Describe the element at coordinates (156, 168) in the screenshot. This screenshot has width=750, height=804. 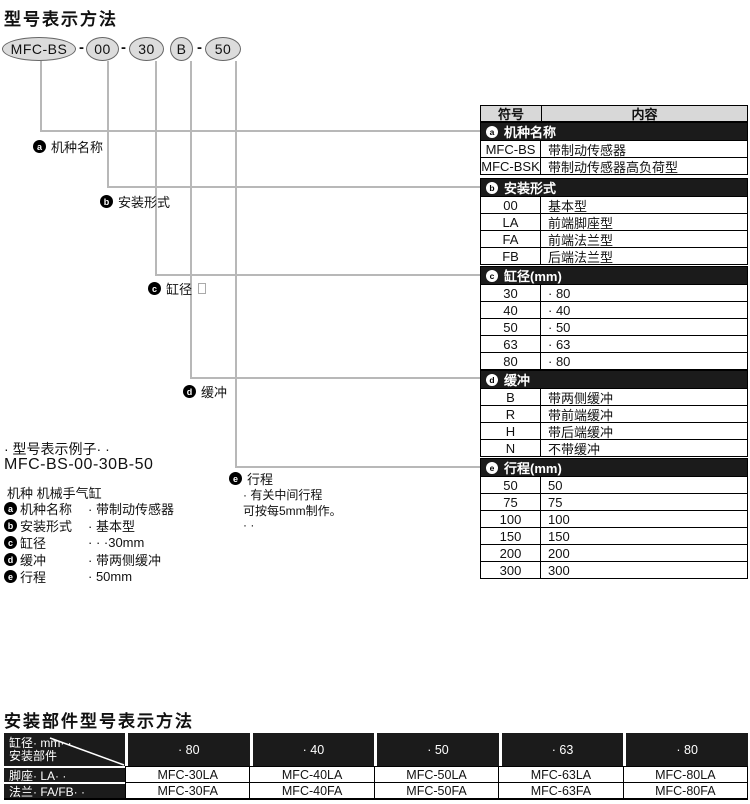
I see `connector-vertical-c` at that location.